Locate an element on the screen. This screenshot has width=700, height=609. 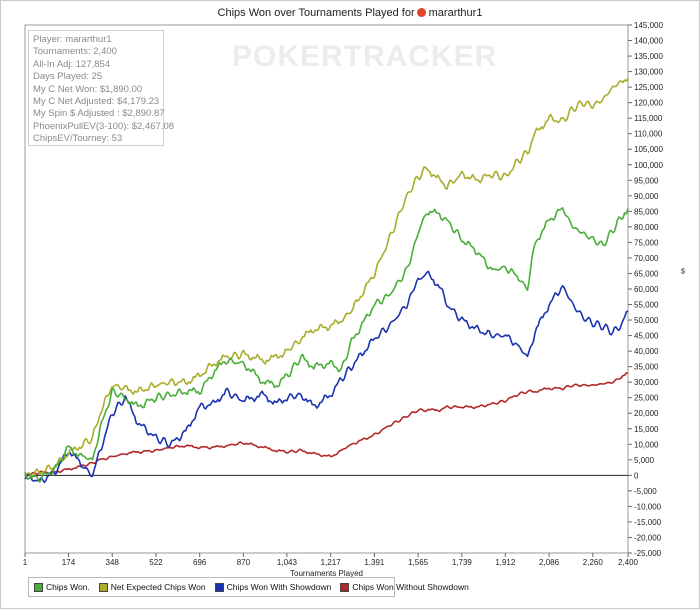
legend-item-without-showdown: Chips Won Without Showdown is located at coordinates (404, 587).